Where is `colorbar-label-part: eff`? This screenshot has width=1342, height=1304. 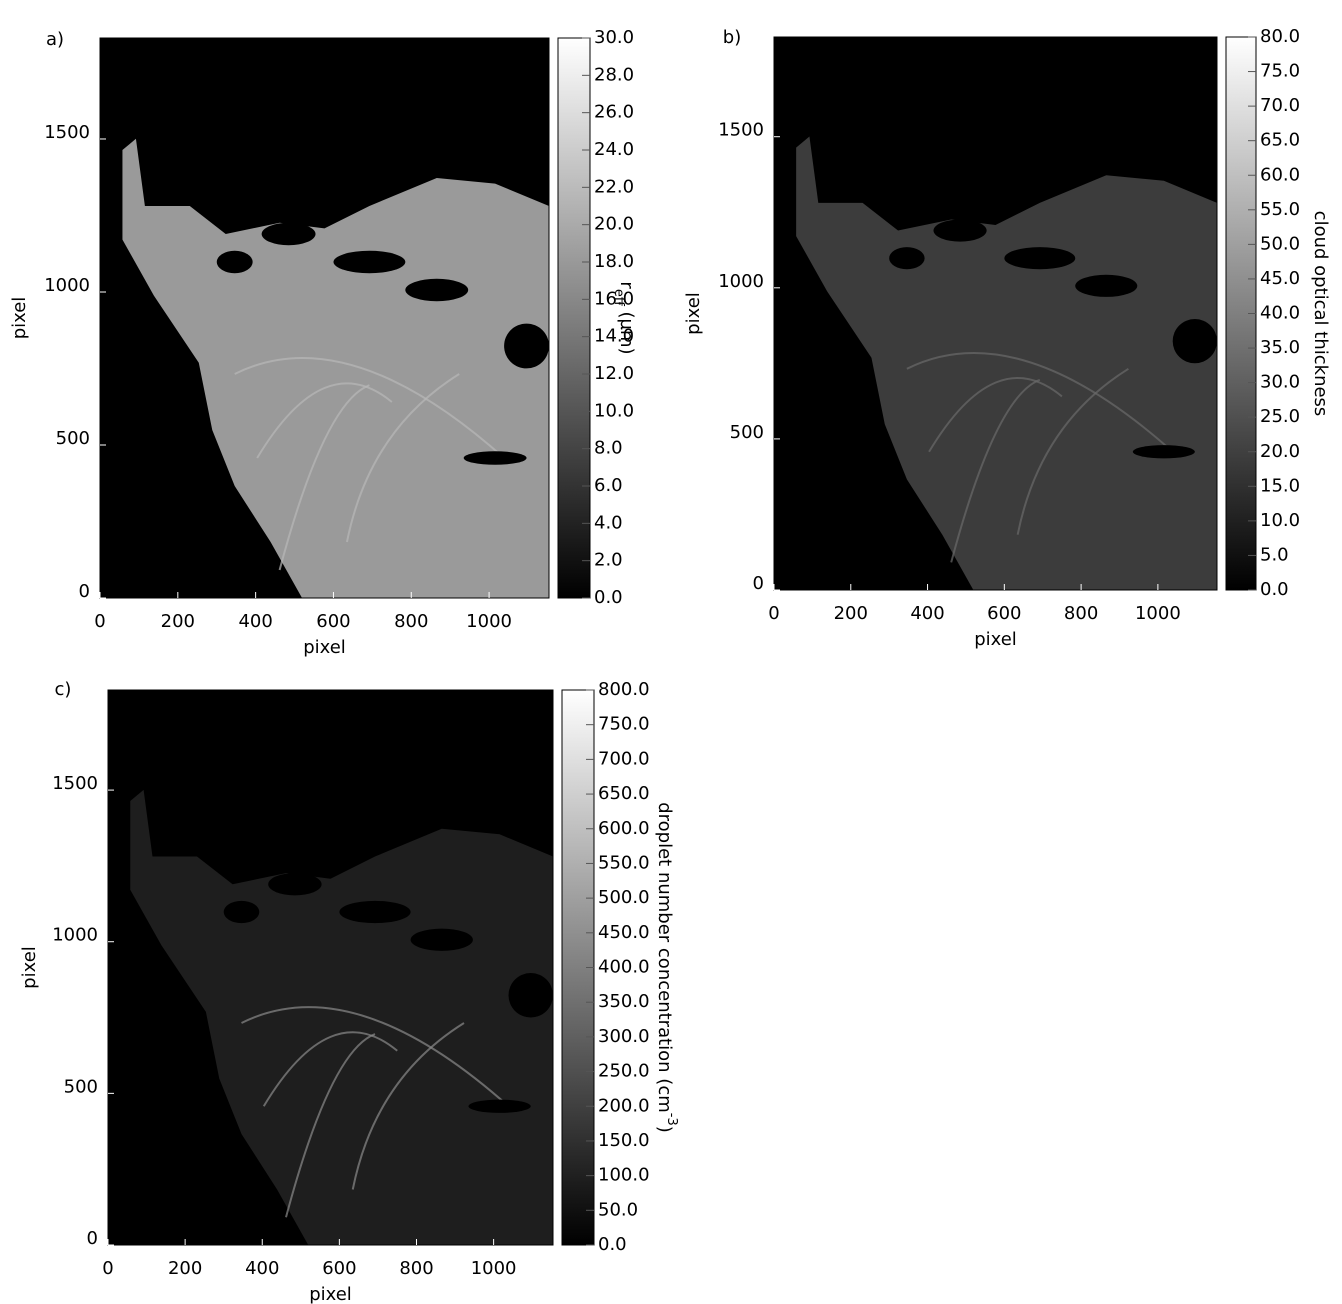 colorbar-label-part: eff is located at coordinates (618, 298).